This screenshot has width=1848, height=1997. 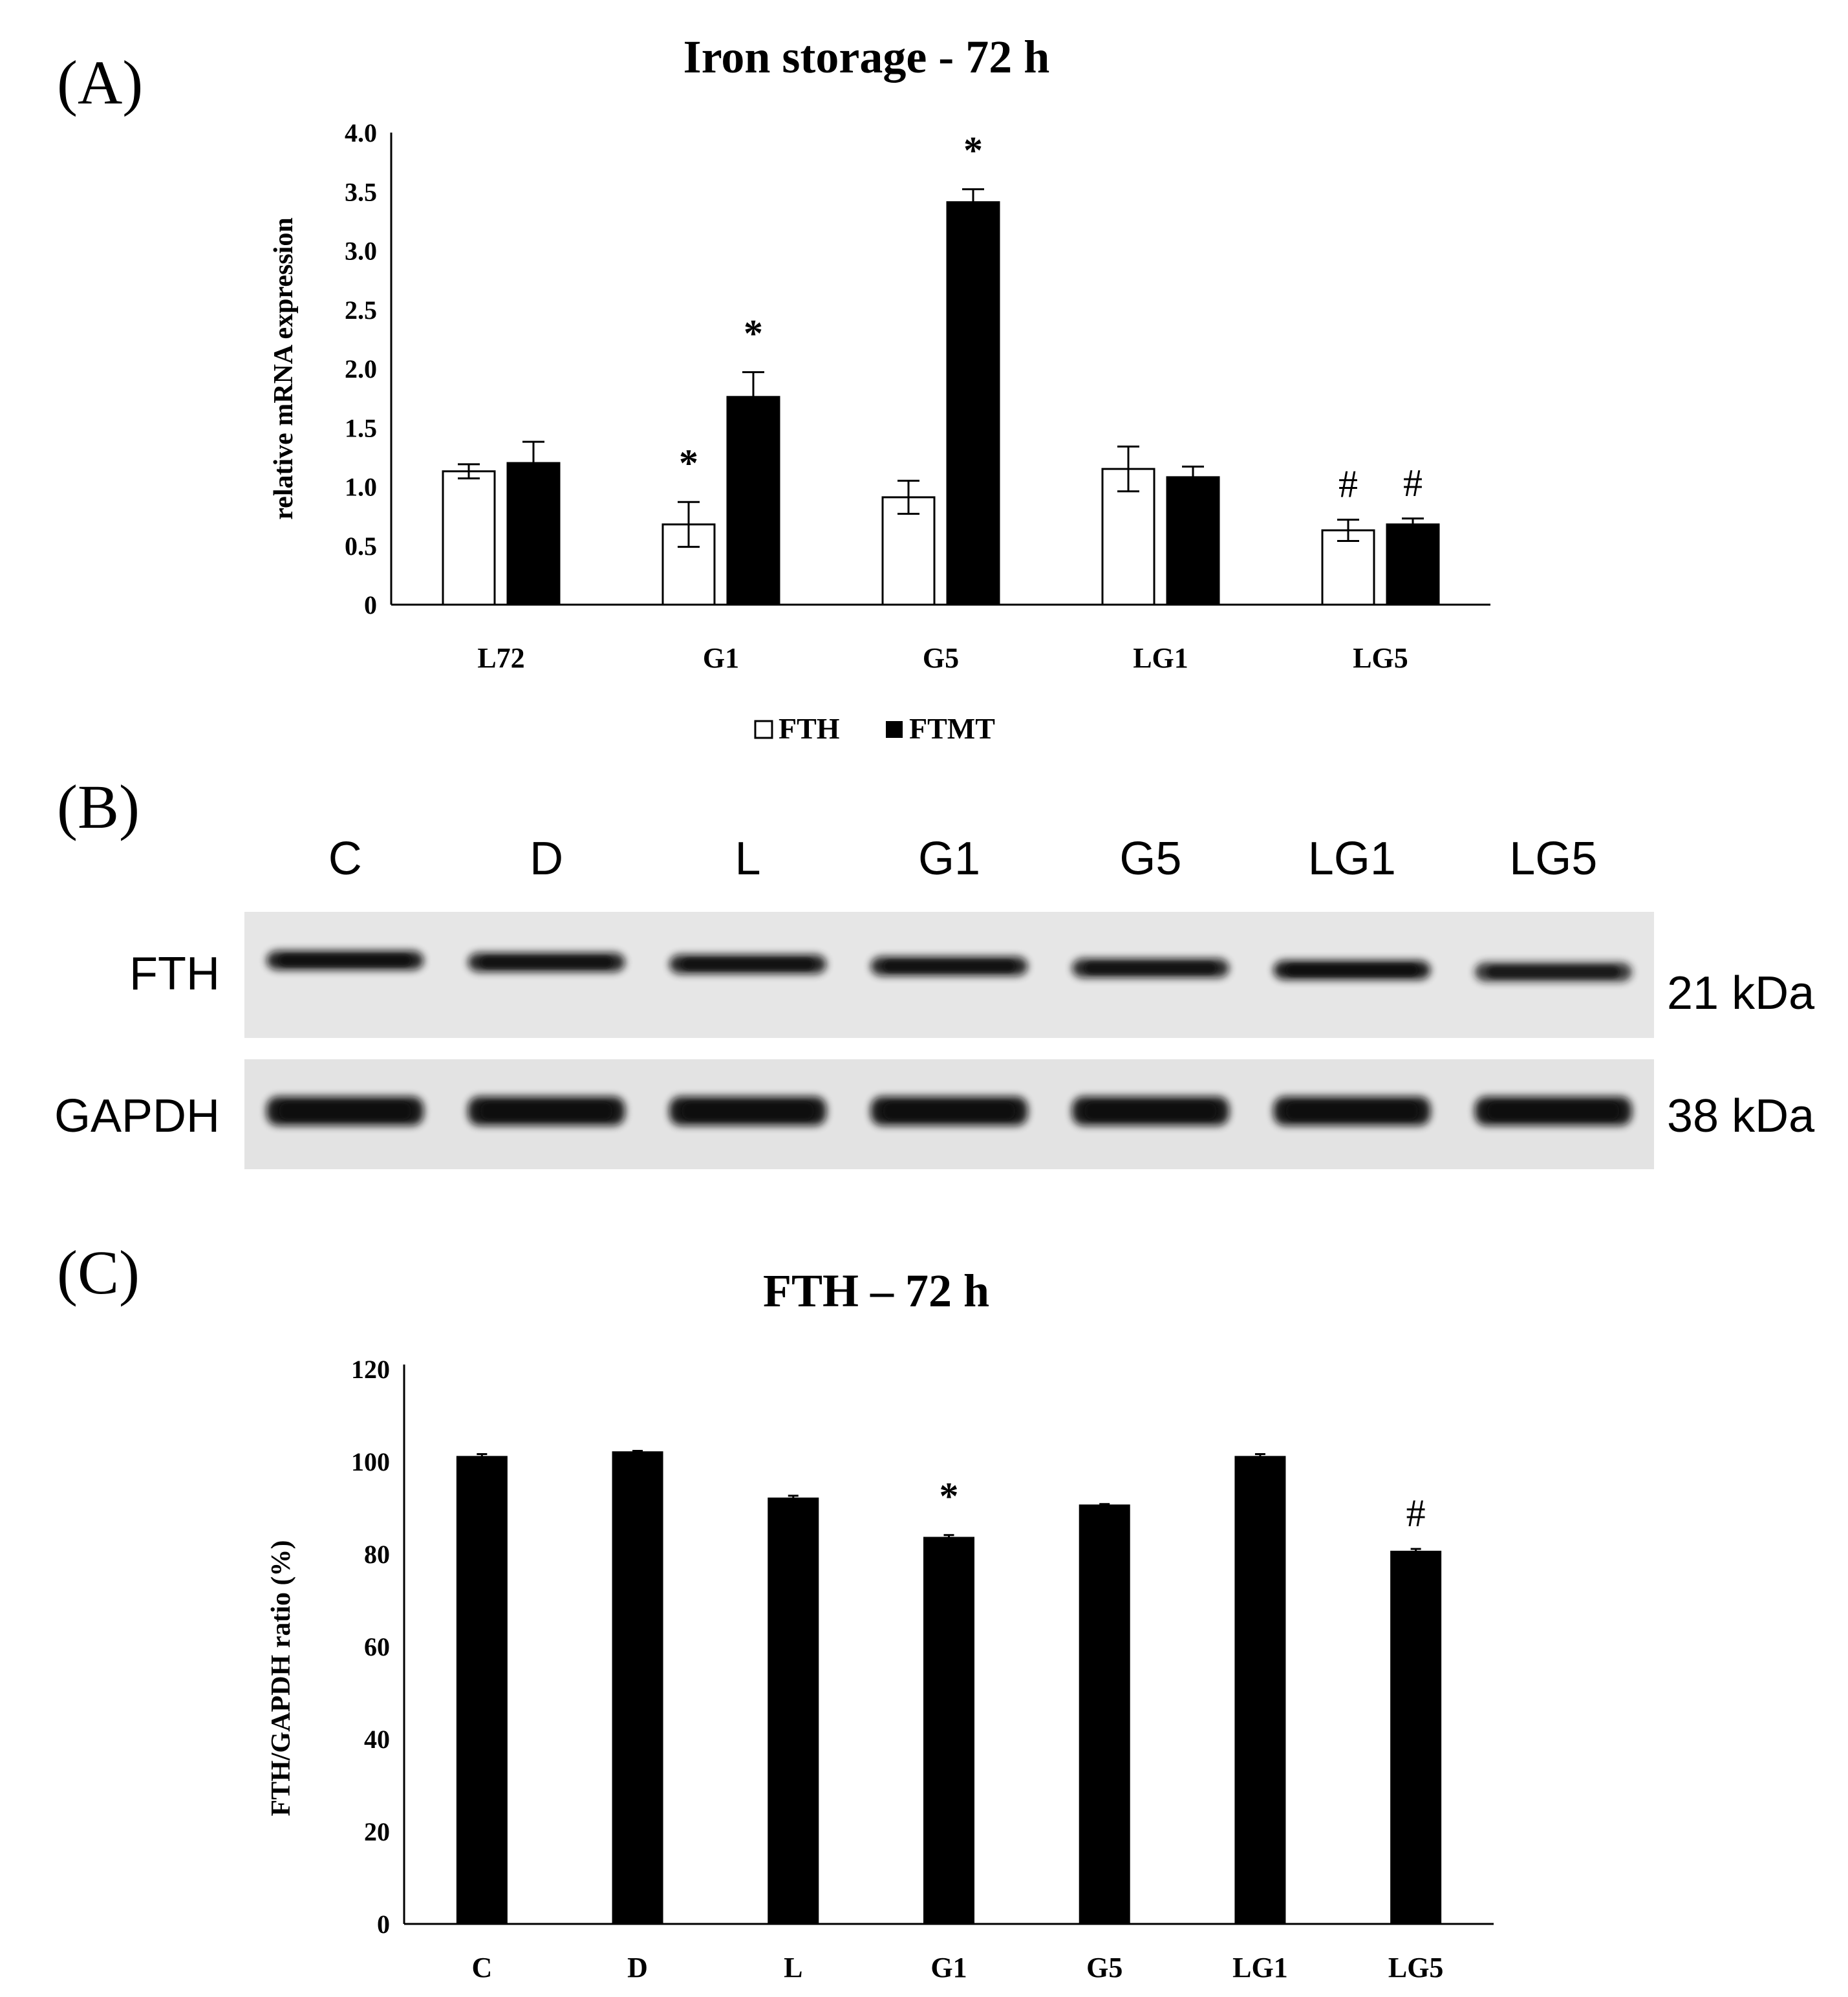 What do you see at coordinates (949, 1496) in the screenshot?
I see `chart-c-significance-mark: *` at bounding box center [949, 1496].